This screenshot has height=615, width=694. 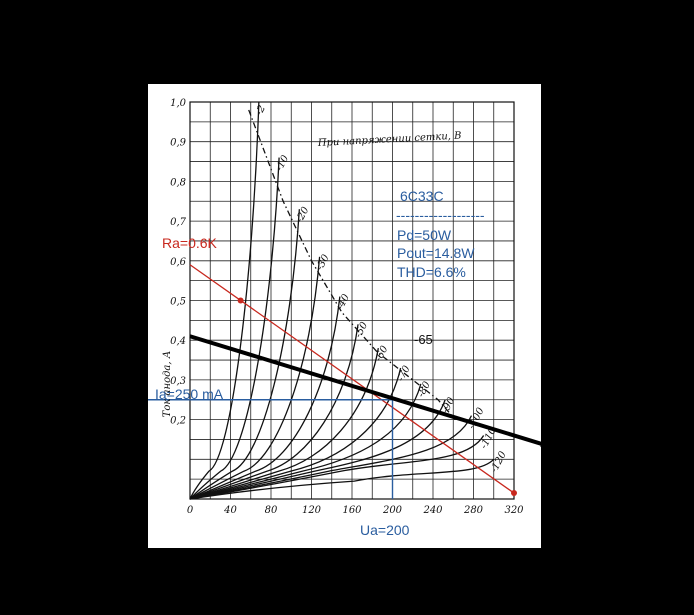 I want to click on tube-type-label: 6C33C, so click(x=422, y=196).